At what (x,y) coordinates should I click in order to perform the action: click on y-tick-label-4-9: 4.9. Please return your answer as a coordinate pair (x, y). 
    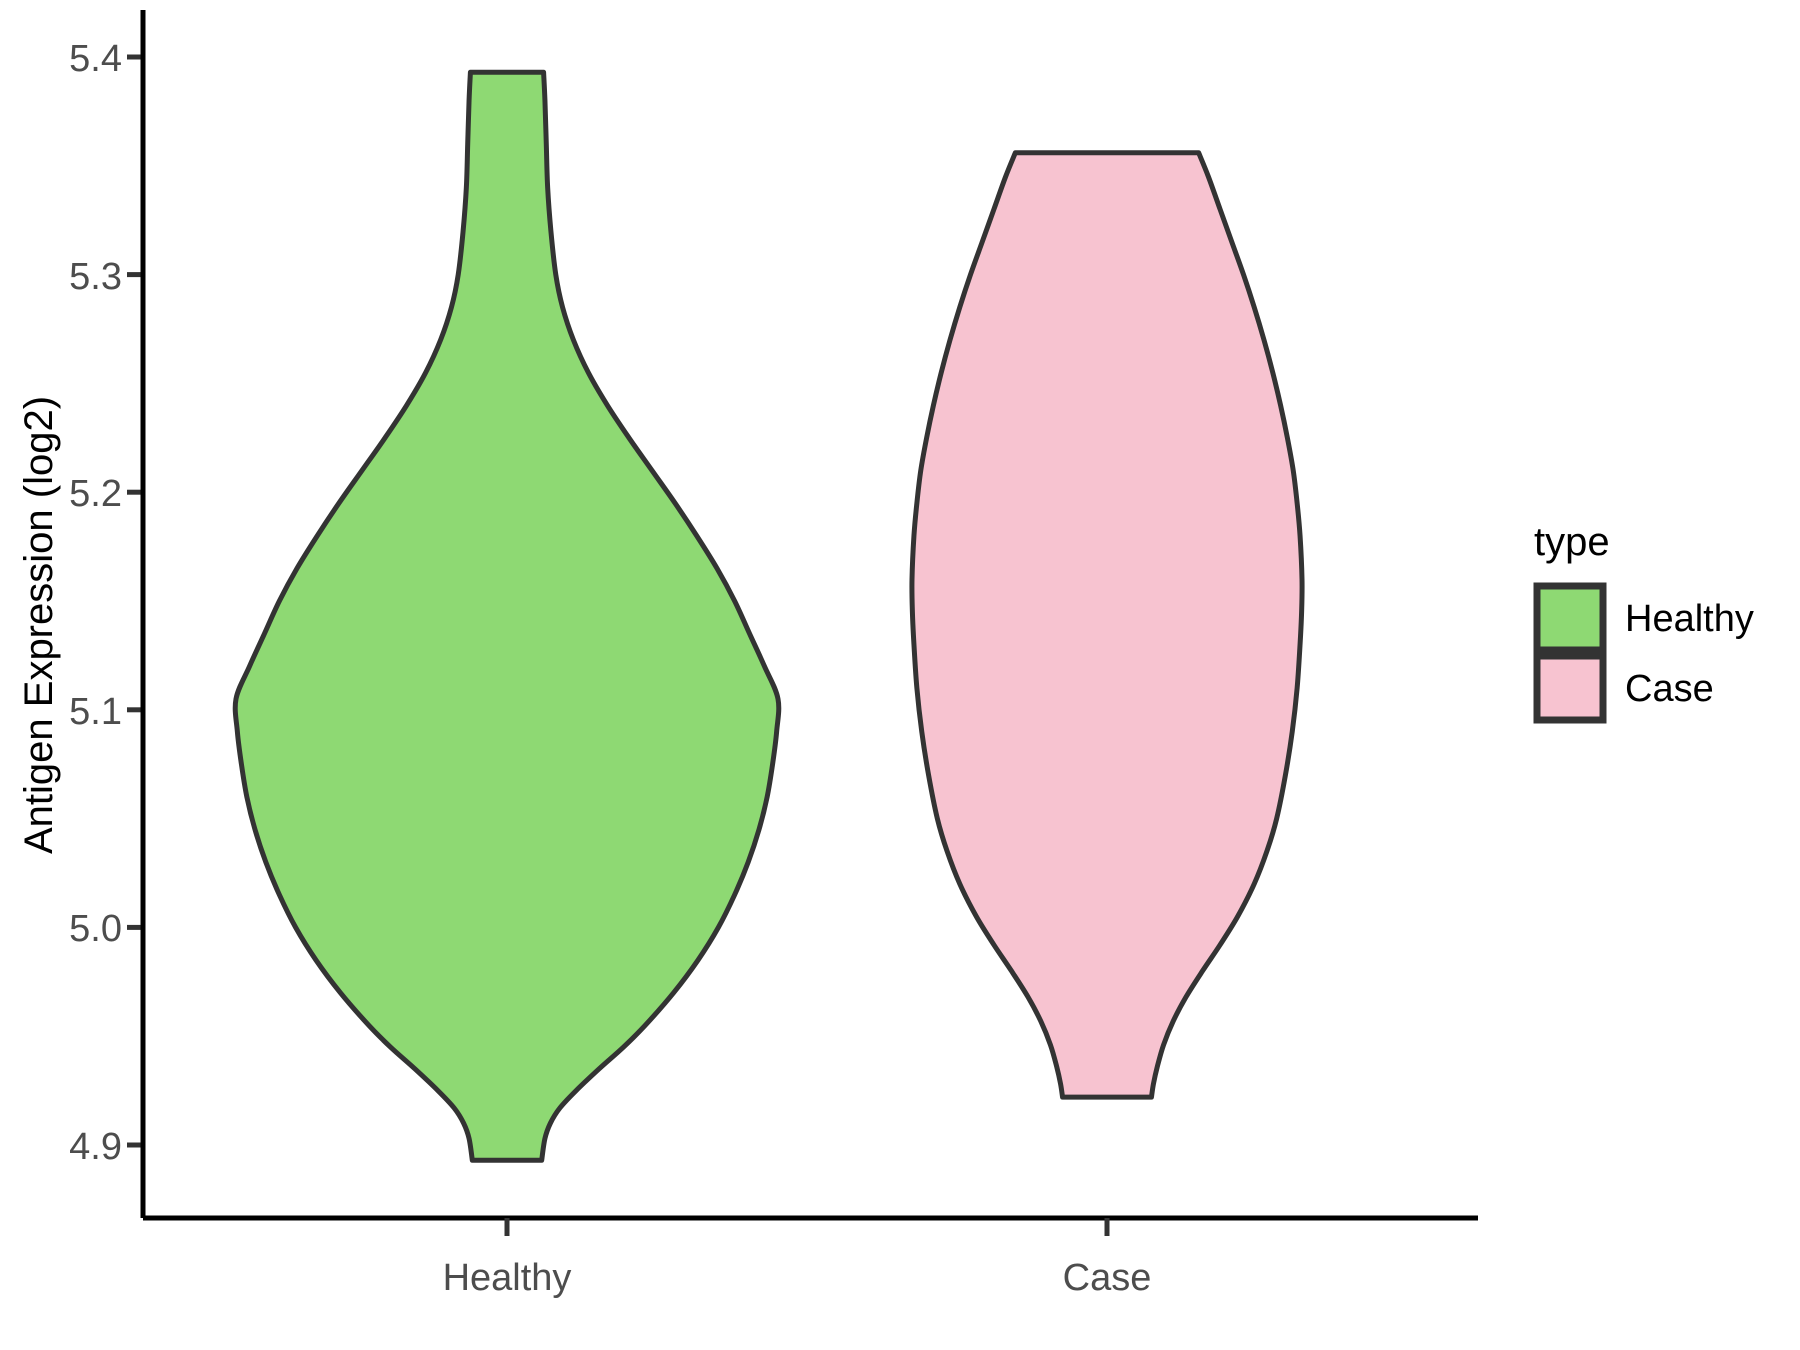
    Looking at the image, I should click on (95, 1147).